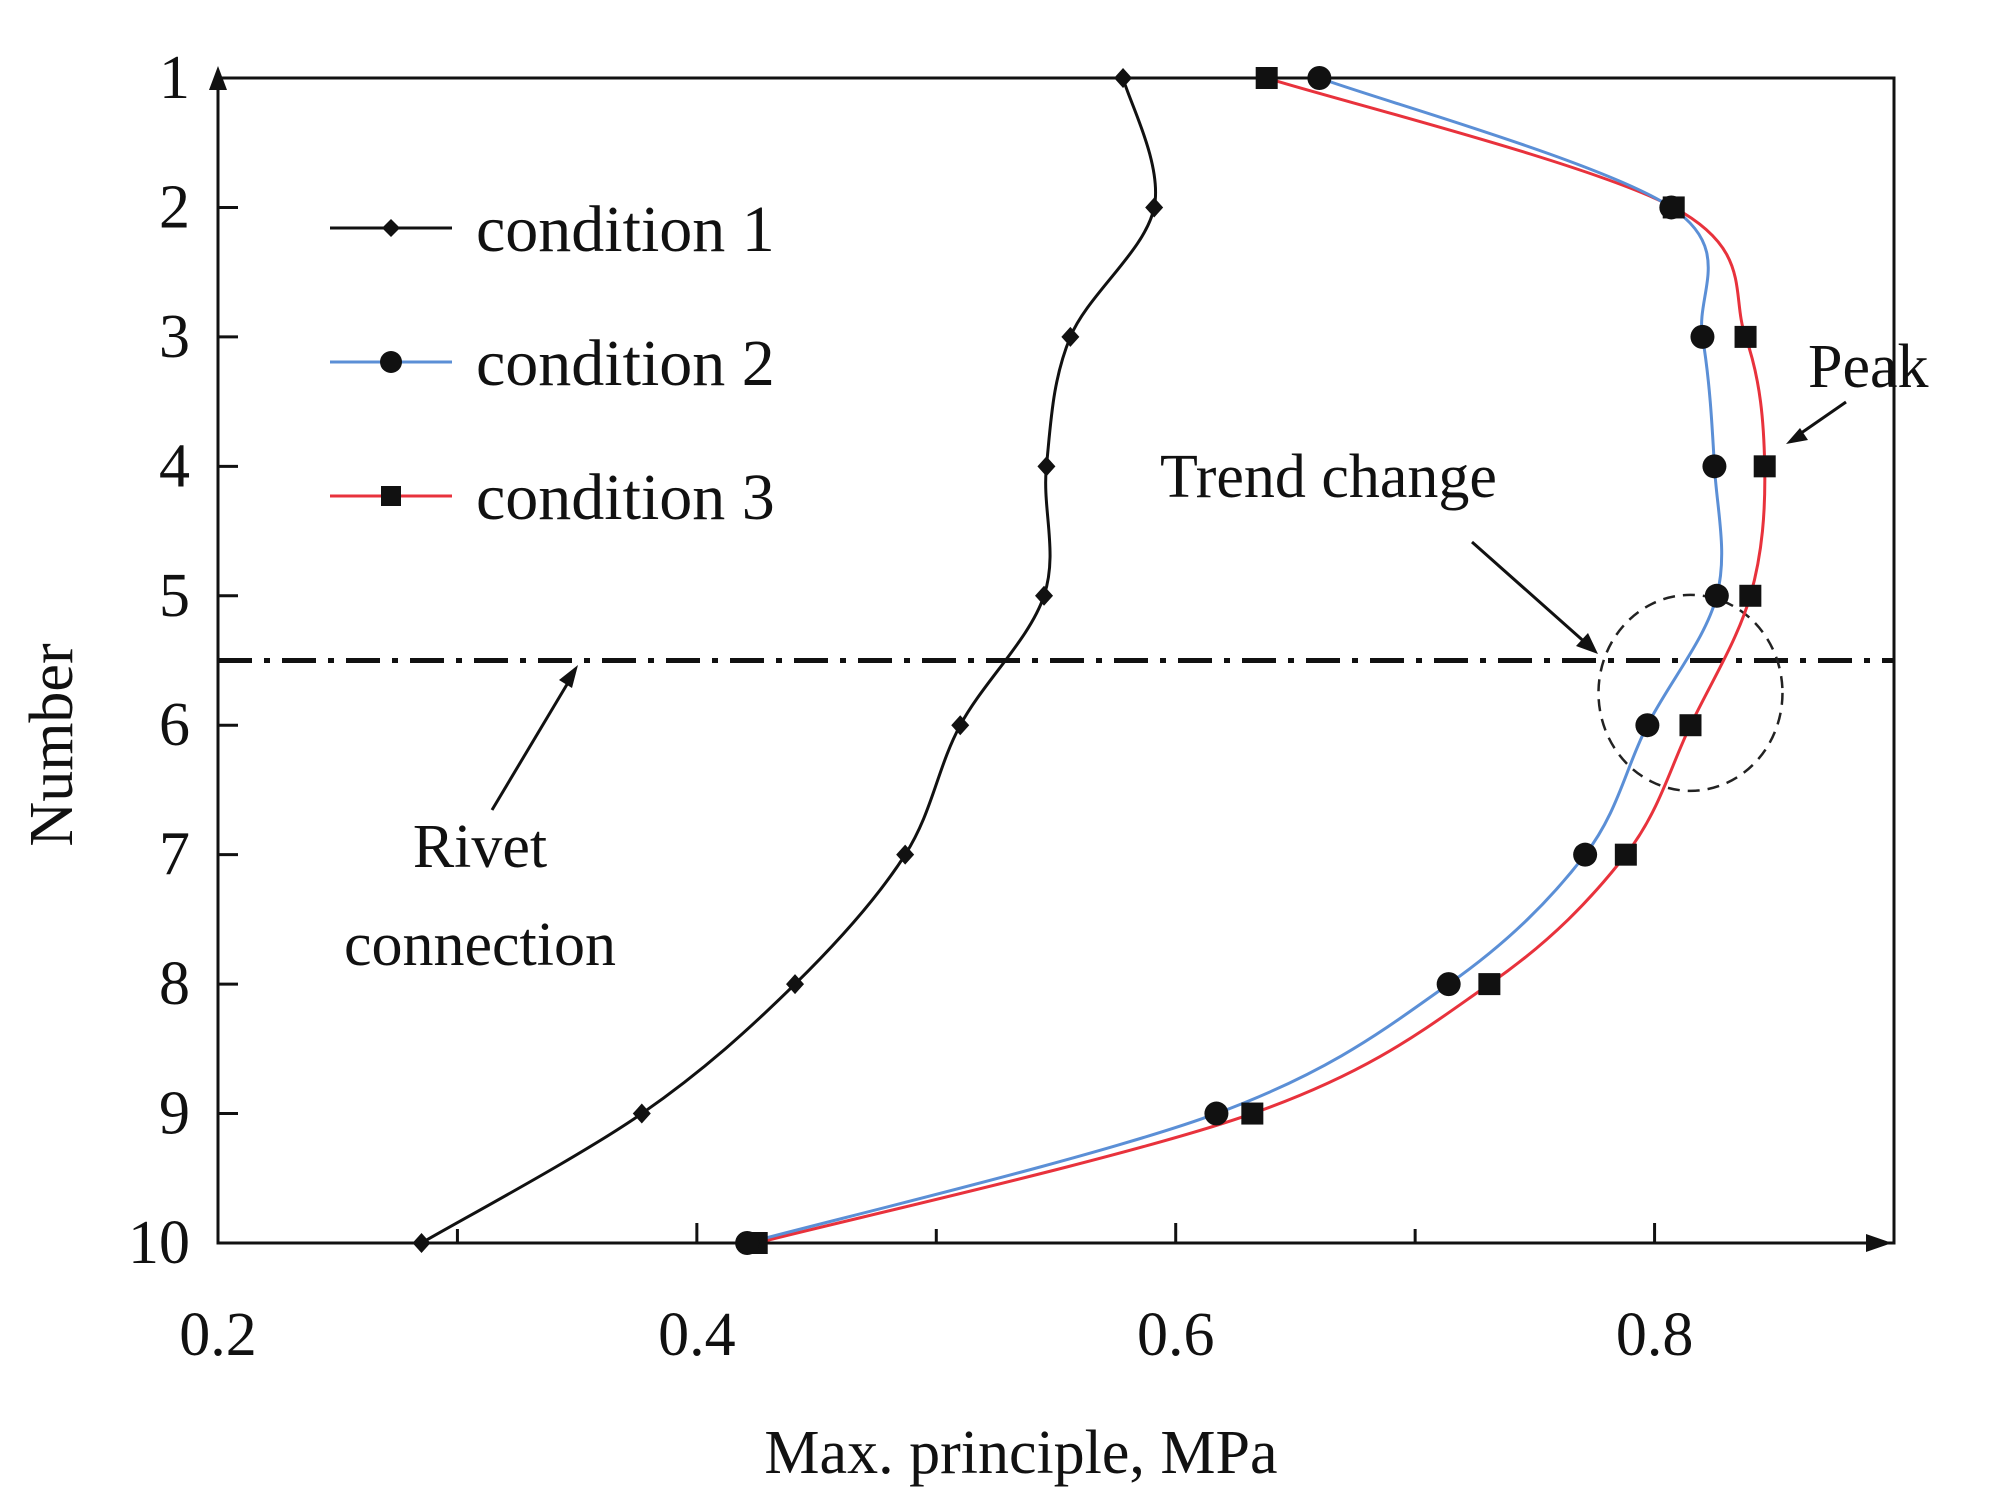 Image resolution: width=2002 pixels, height=1511 pixels. What do you see at coordinates (1176, 1335) in the screenshot?
I see `x-tick-label: 0.6` at bounding box center [1176, 1335].